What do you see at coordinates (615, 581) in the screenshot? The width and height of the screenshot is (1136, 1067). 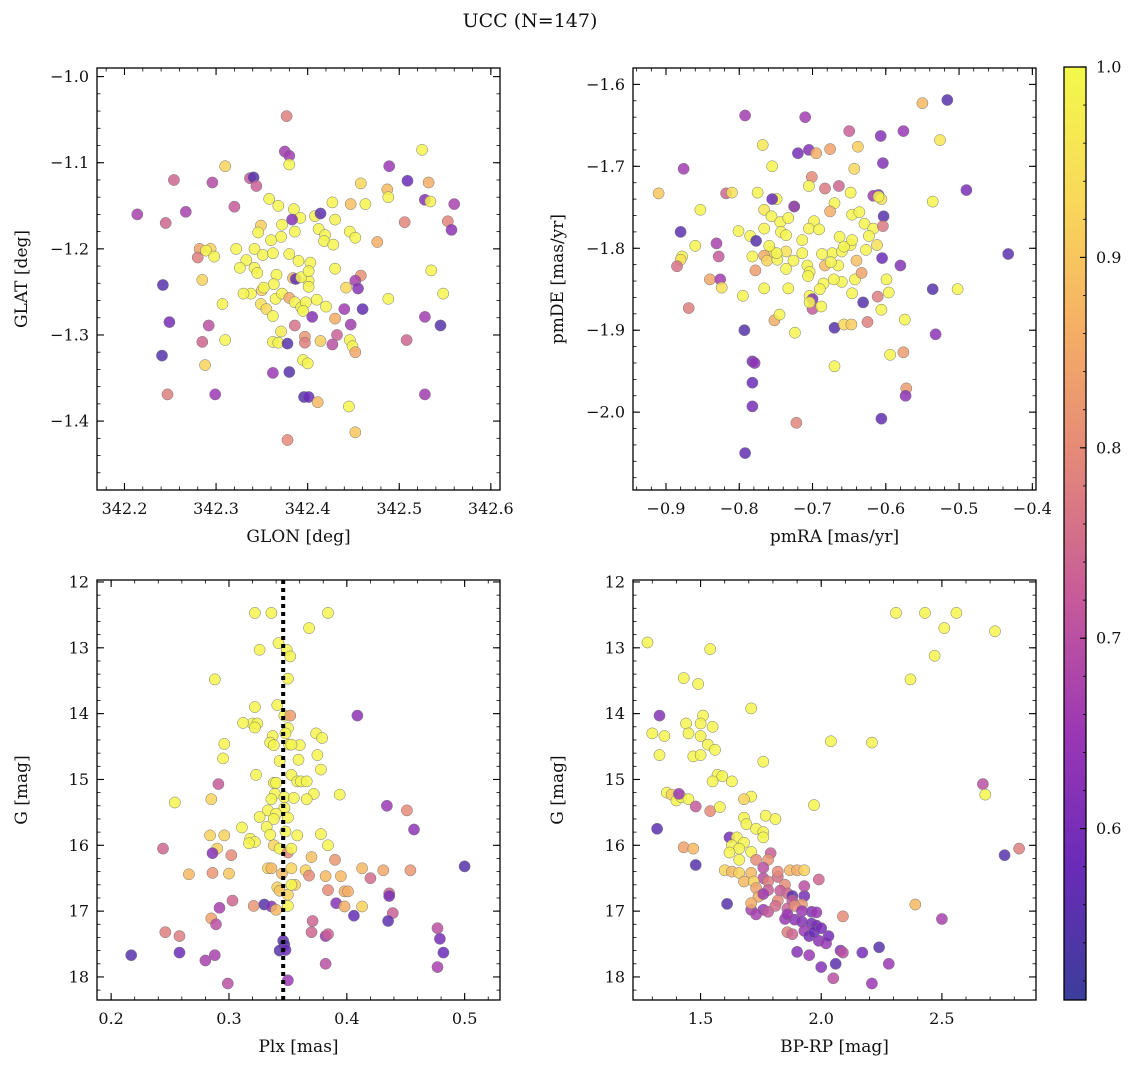 I see `y-tick-label: 12` at bounding box center [615, 581].